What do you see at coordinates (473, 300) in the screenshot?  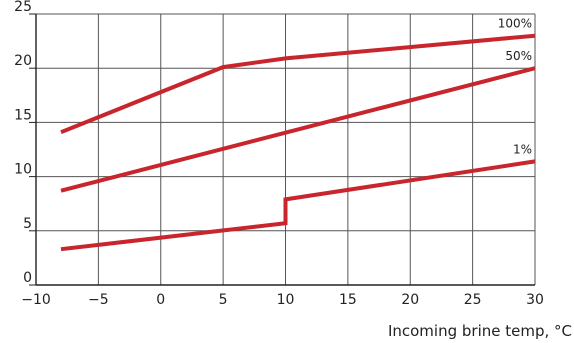 I see `x-tick-label: 25` at bounding box center [473, 300].